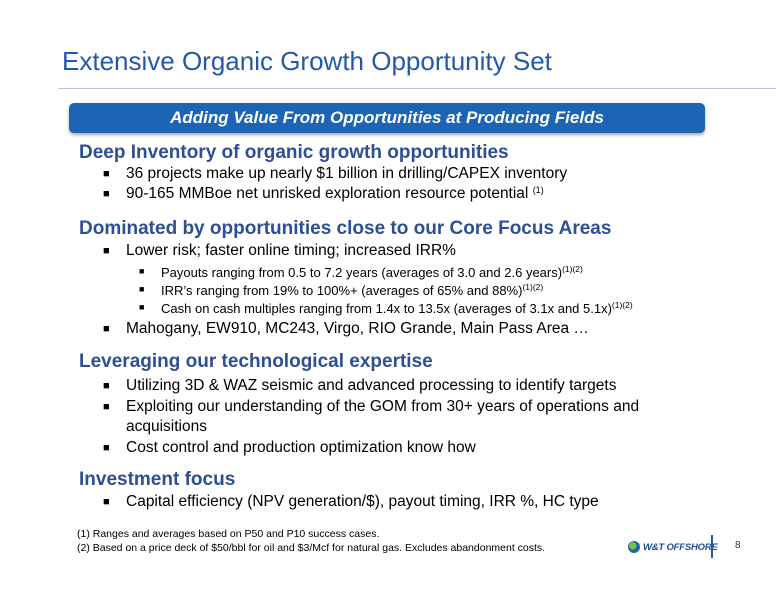  I want to click on company-logo: W&T OFFSHORE, so click(673, 547).